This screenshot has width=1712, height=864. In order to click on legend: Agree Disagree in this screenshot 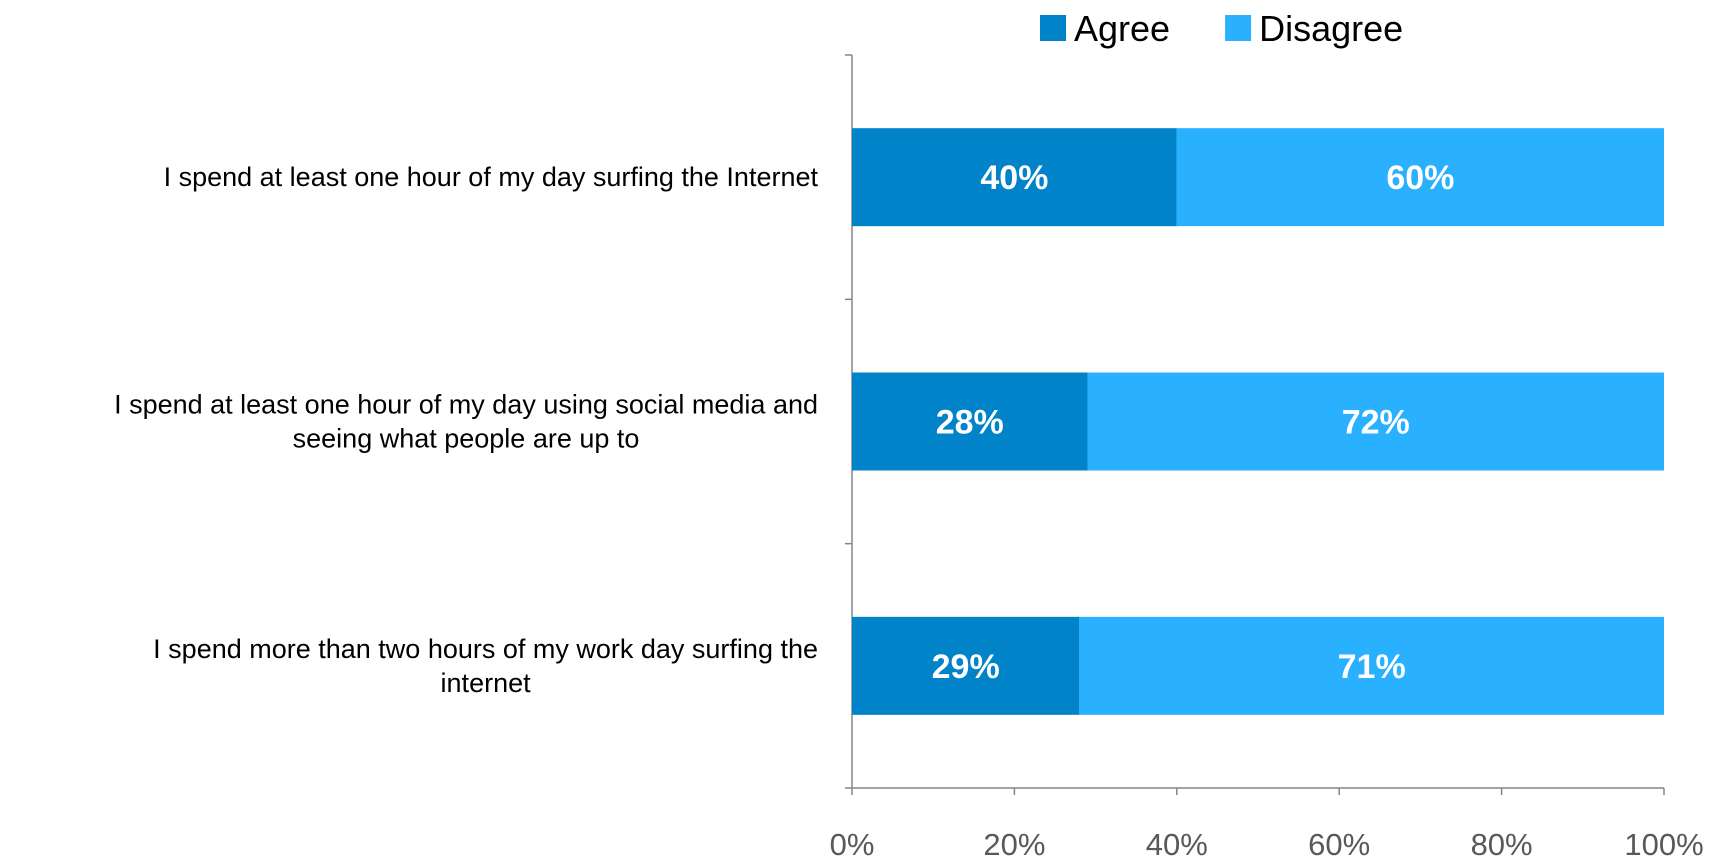, I will do `click(1221, 28)`.